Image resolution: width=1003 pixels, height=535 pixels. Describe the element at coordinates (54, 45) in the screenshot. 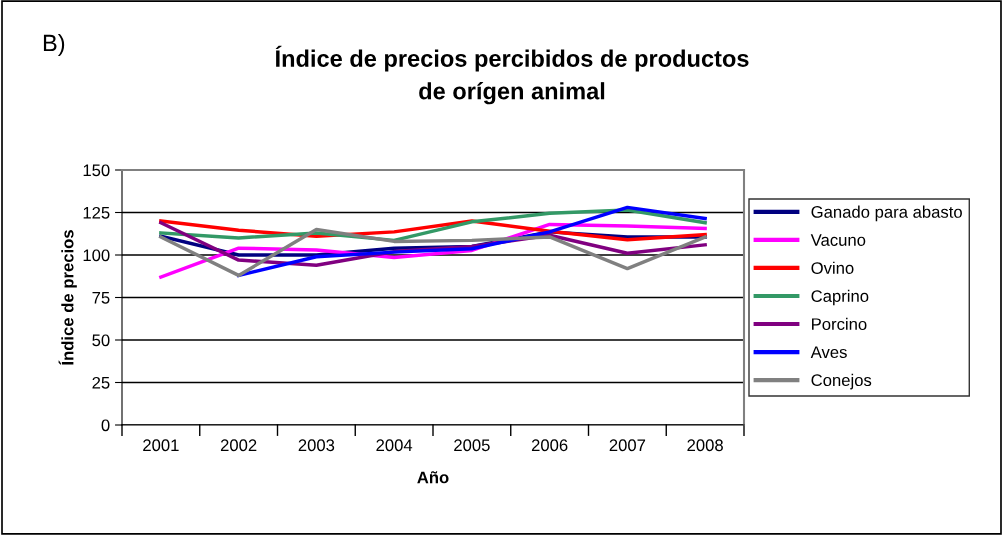

I see `text: B)` at that location.